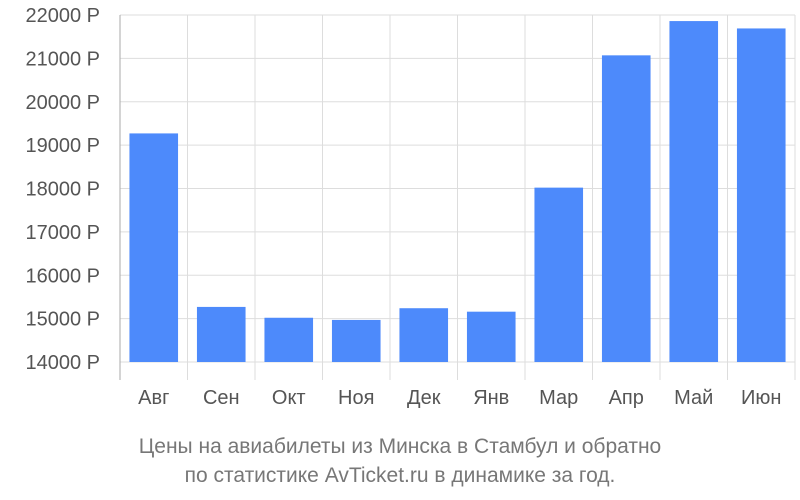 The image size is (800, 500). I want to click on y-tick-label: 17000 Р, so click(62, 233).